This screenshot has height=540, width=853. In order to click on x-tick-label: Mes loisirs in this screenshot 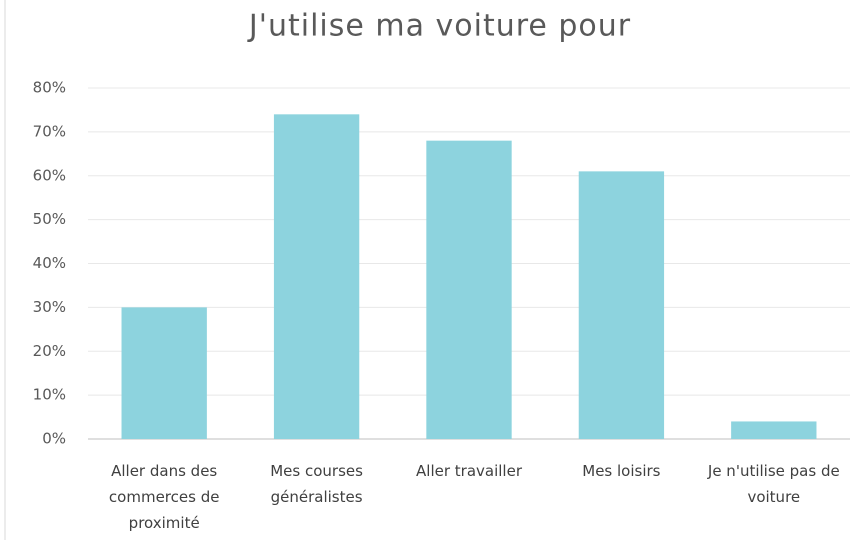, I will do `click(621, 471)`.